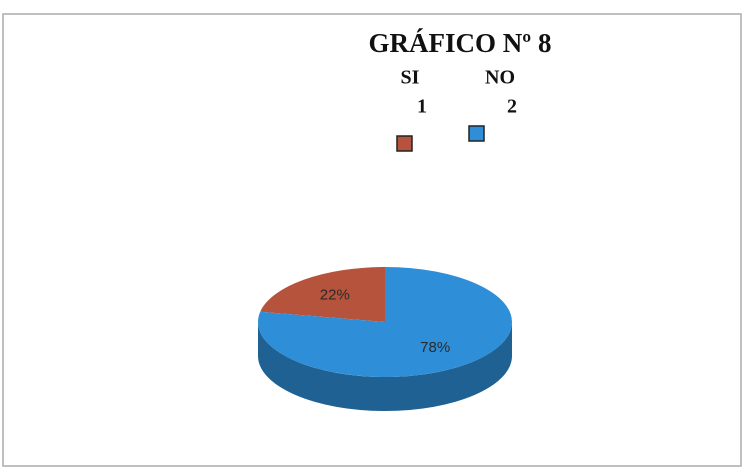  I want to click on data-label: 78%, so click(435, 347).